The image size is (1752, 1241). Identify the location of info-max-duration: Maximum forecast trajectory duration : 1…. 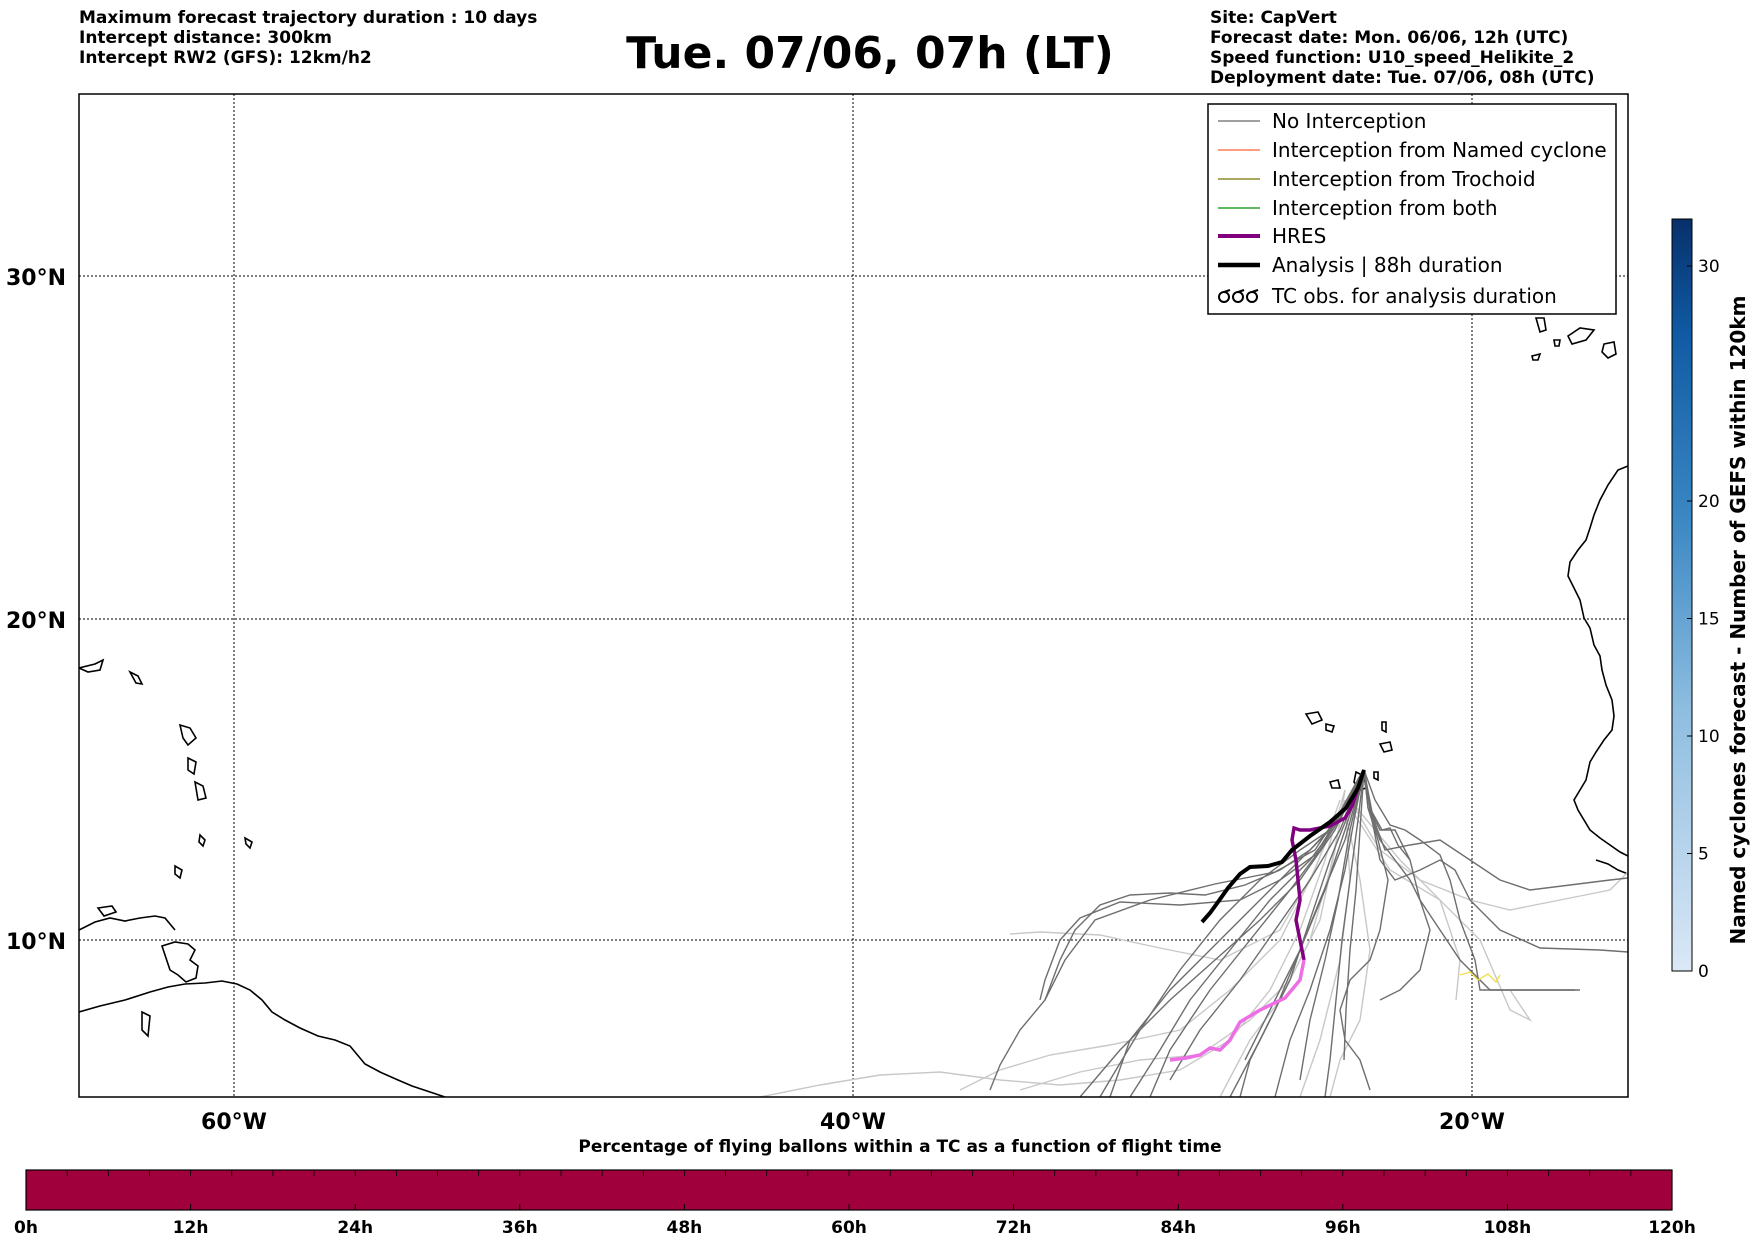
(308, 18).